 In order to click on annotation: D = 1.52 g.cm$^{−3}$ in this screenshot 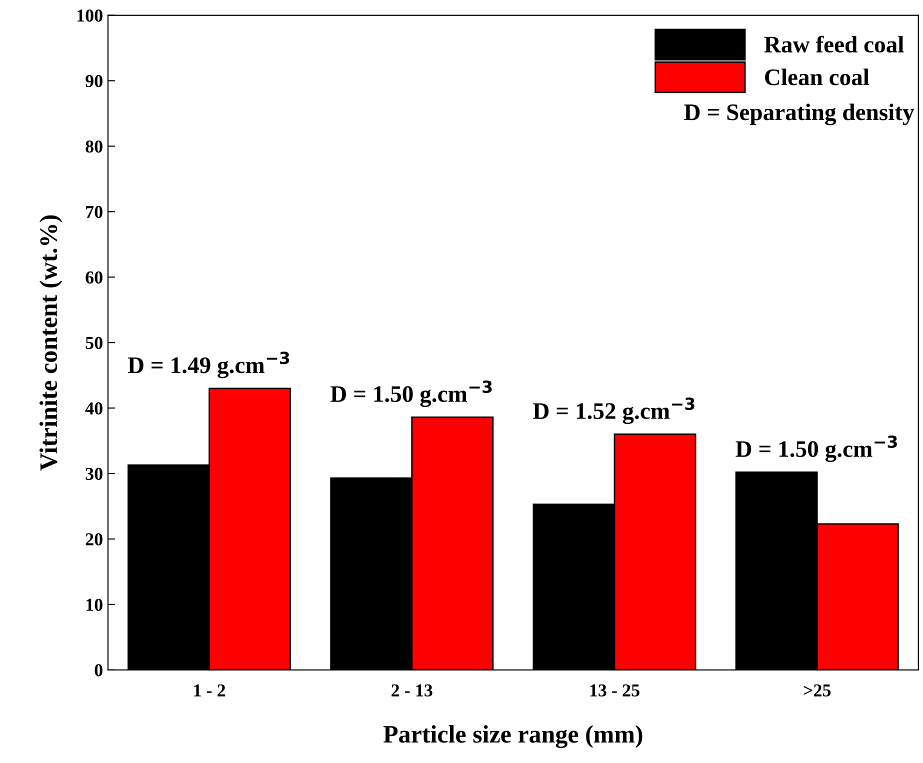, I will do `click(613, 411)`.